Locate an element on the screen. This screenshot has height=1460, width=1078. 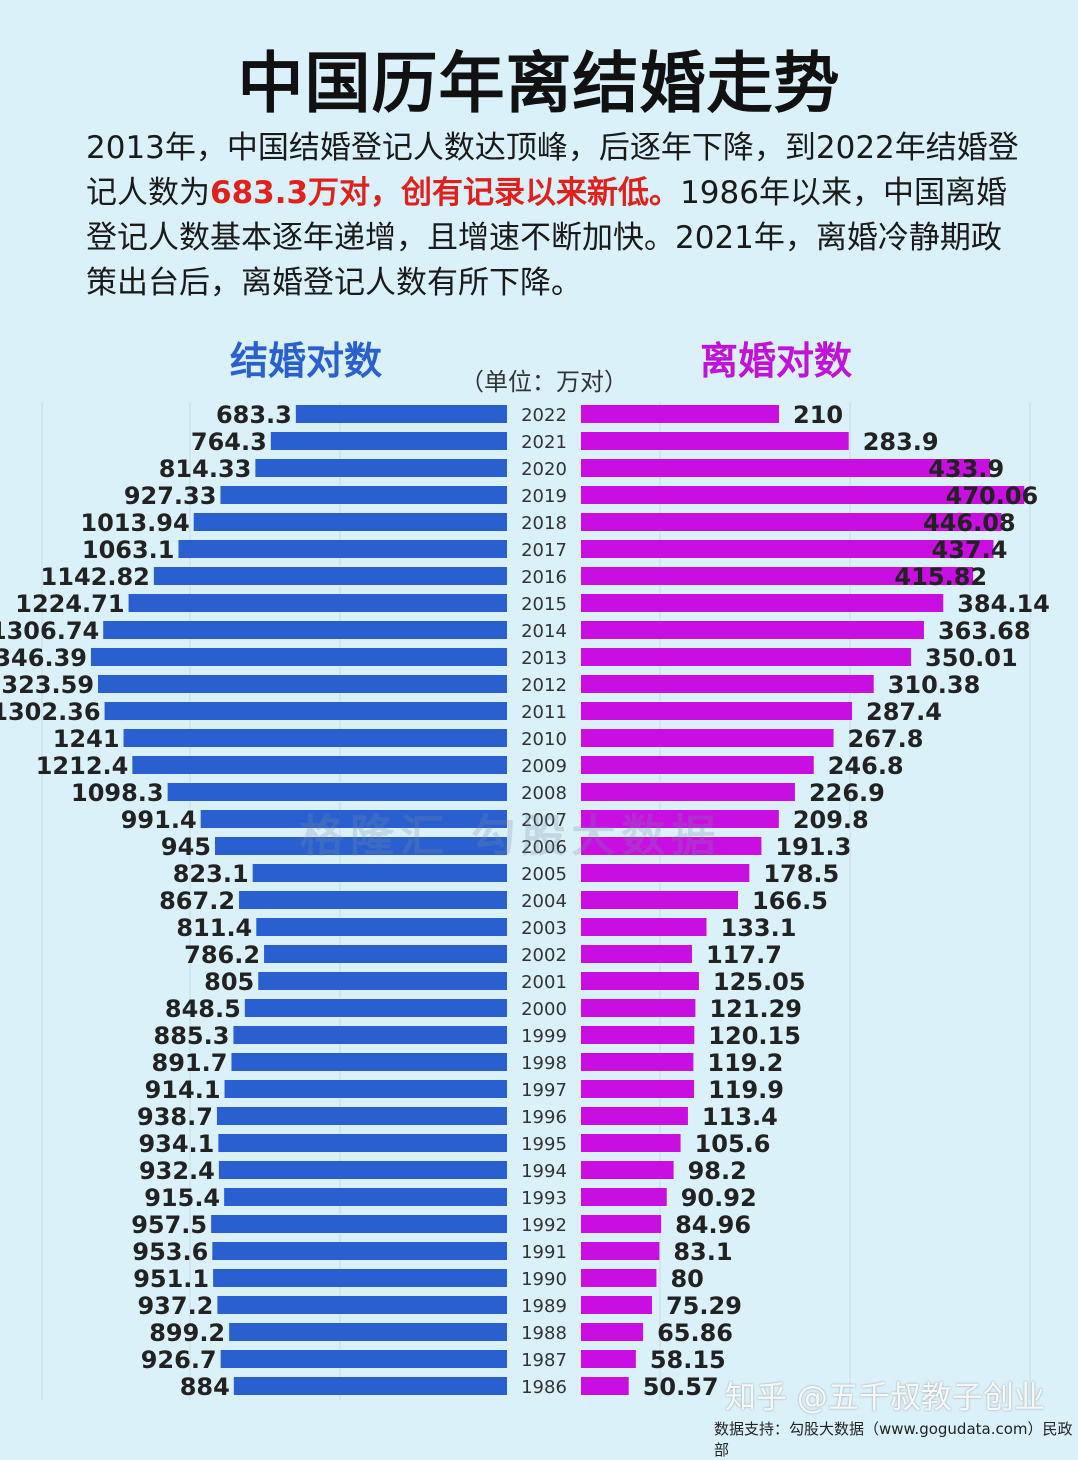
marriage-value-label: 885.3 is located at coordinates (192, 1036).